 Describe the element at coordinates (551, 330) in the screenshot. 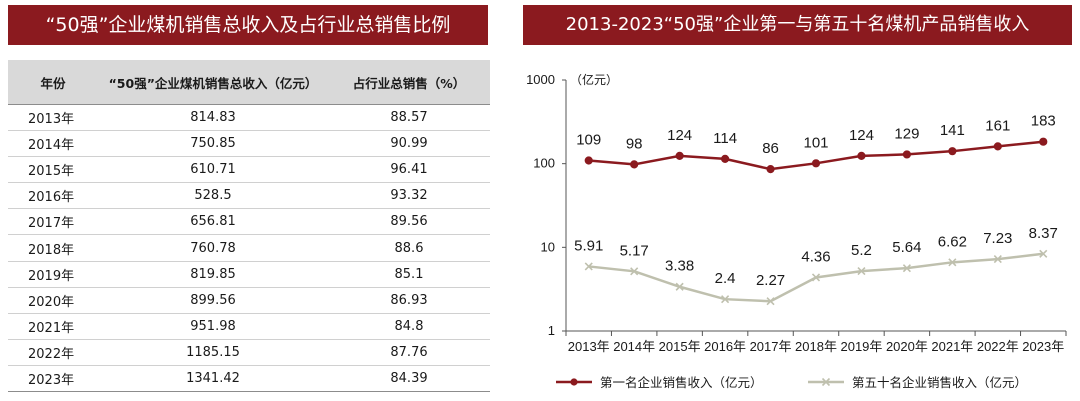

I see `y-tick-label: 1` at that location.